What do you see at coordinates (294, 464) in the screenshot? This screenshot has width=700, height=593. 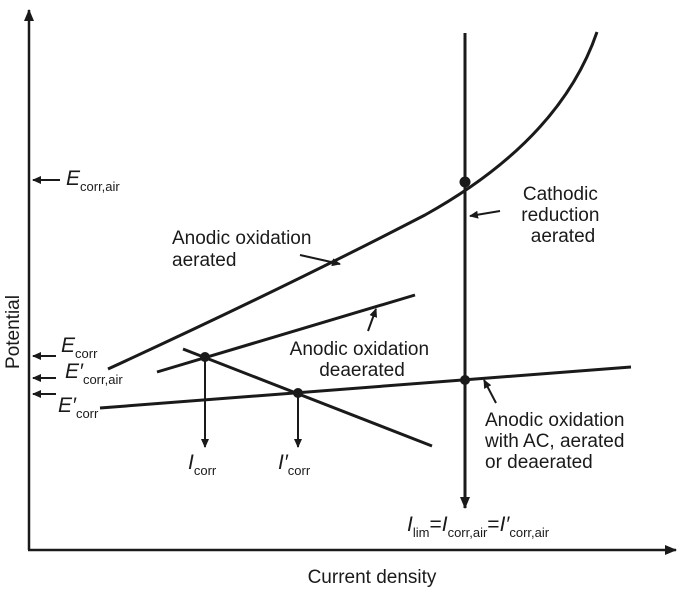 I see `i-prime-corr-label: I′corr` at bounding box center [294, 464].